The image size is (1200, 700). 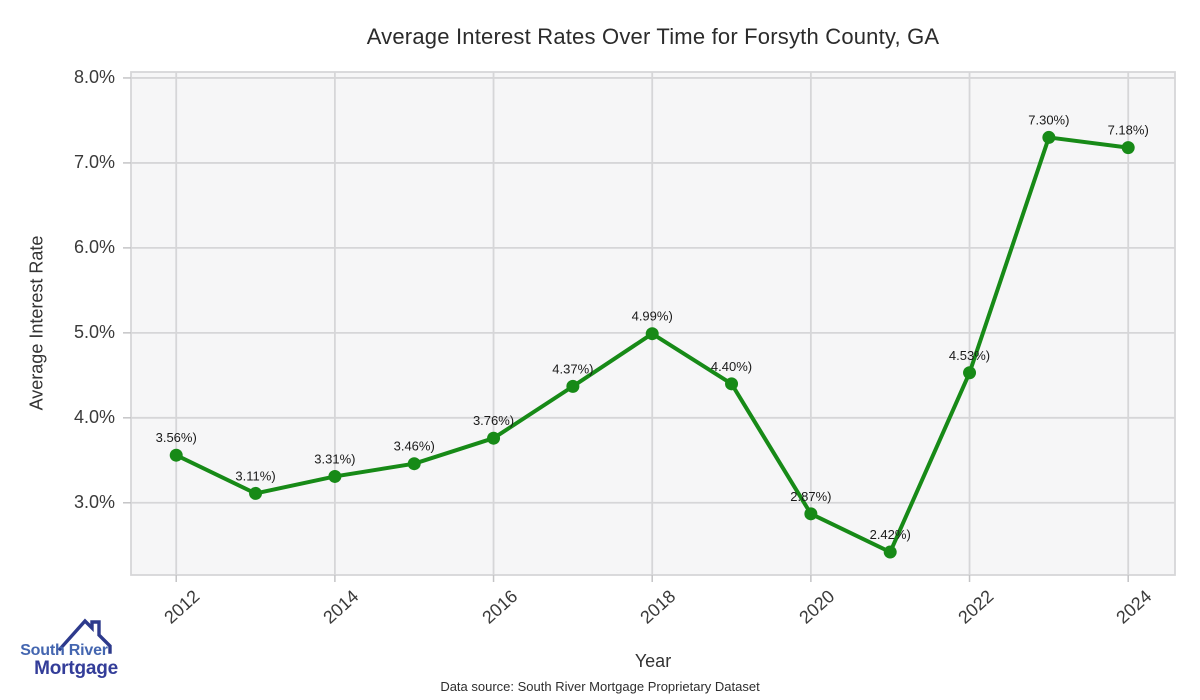 I want to click on y-tick-label: 6.0%, so click(x=94, y=246).